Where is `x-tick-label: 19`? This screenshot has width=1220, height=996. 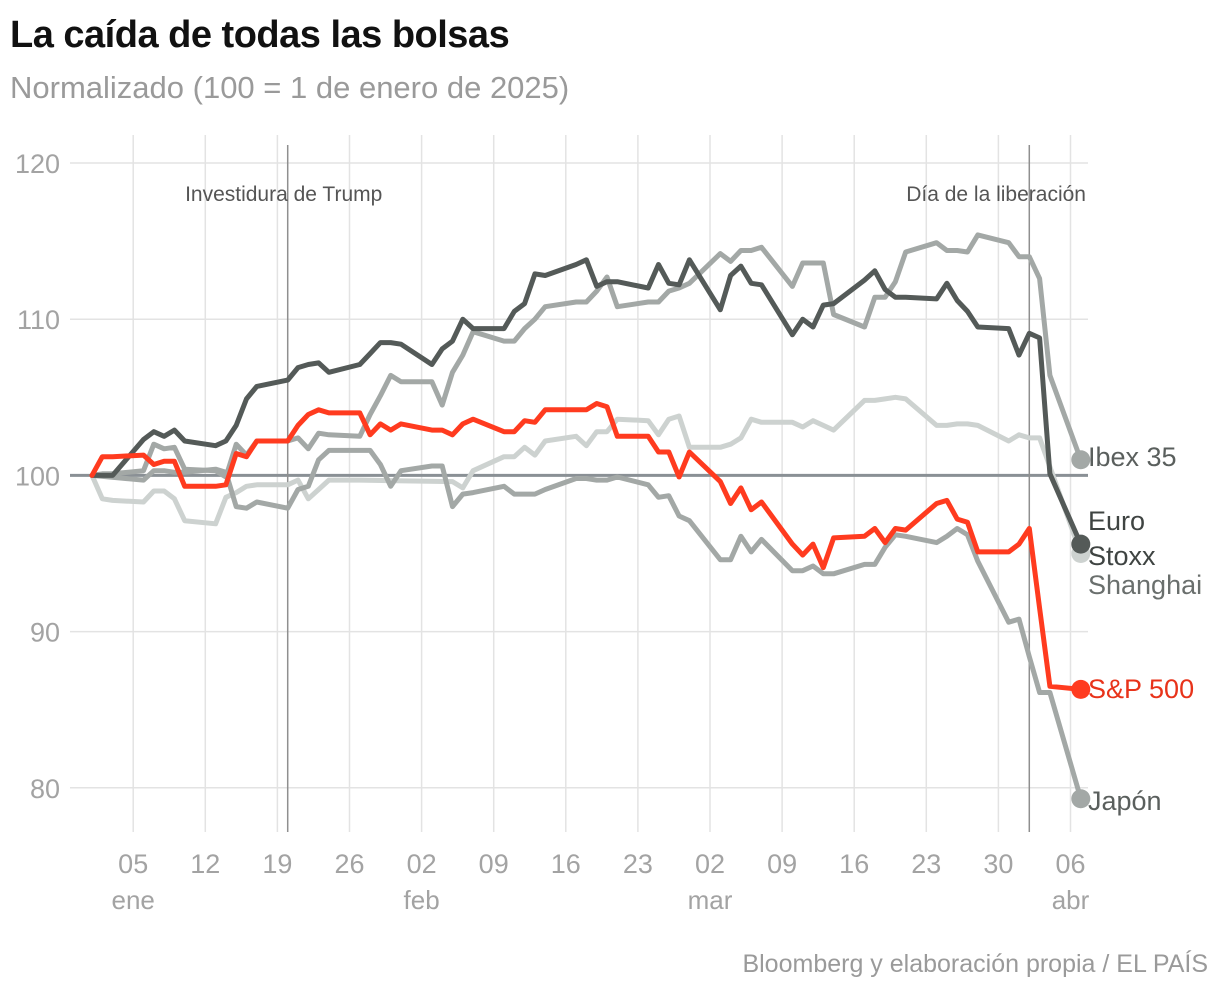 x-tick-label: 19 is located at coordinates (277, 864).